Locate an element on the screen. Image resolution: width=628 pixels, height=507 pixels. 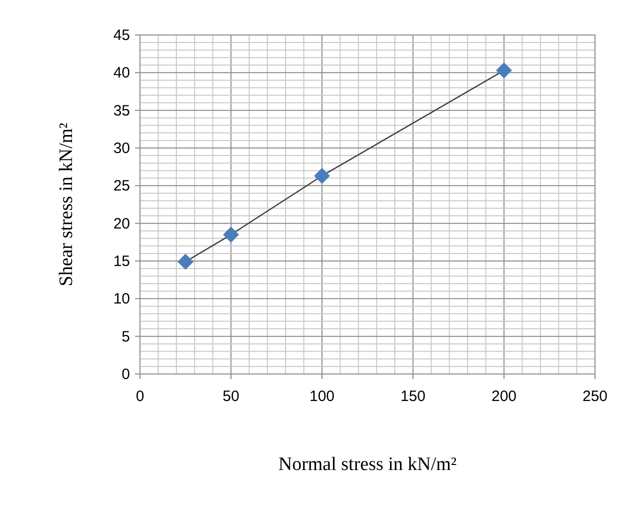
x-tick-label: 50 is located at coordinates (231, 396).